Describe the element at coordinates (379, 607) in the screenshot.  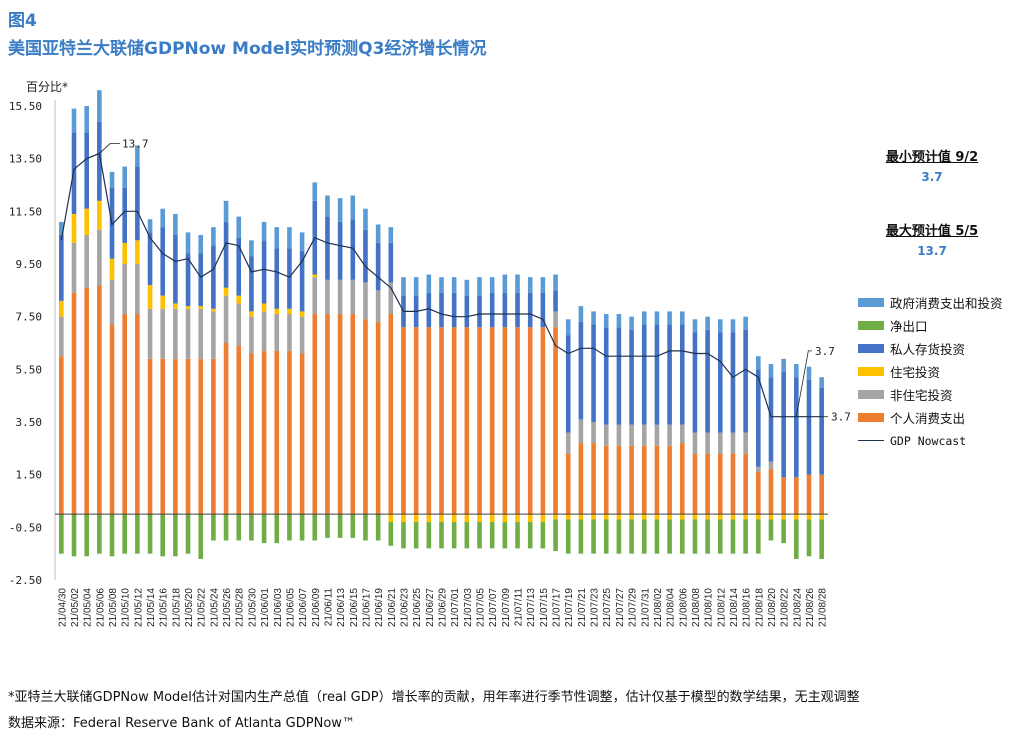
I see `x-tick-label: 21/06/19` at that location.